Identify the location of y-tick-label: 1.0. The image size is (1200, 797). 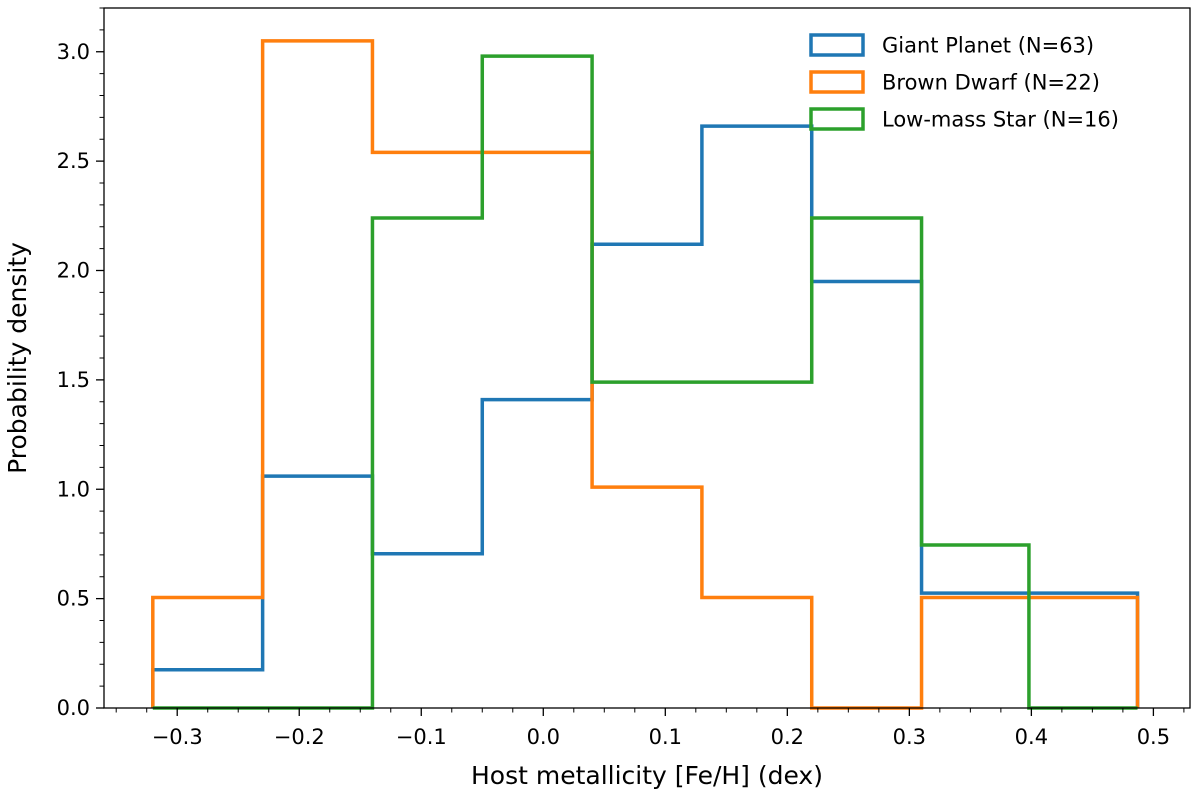
(73, 489).